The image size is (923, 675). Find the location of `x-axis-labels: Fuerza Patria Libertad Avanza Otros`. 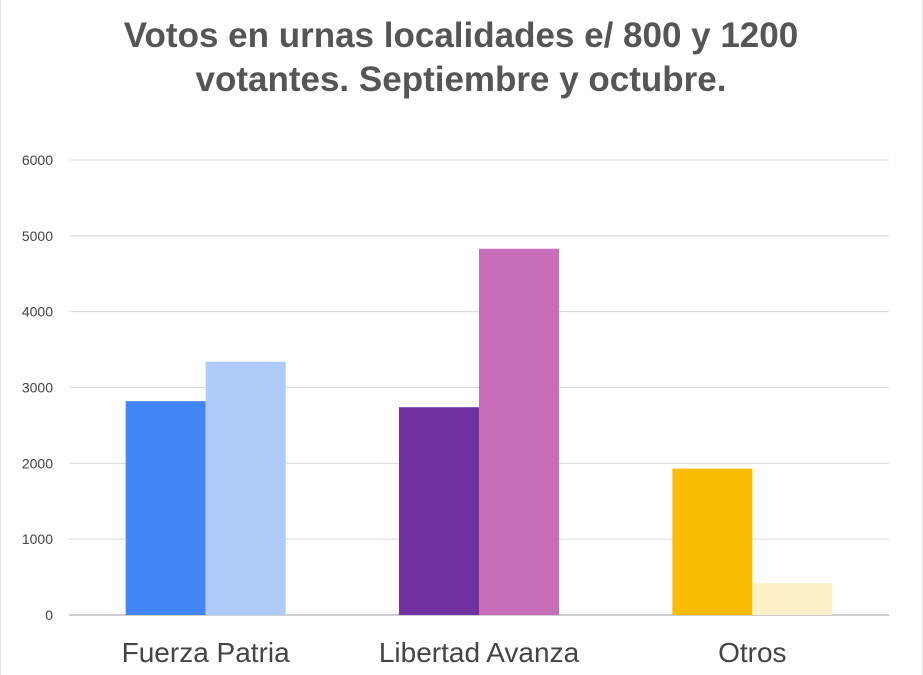

x-axis-labels: Fuerza Patria Libertad Avanza Otros is located at coordinates (454, 652).